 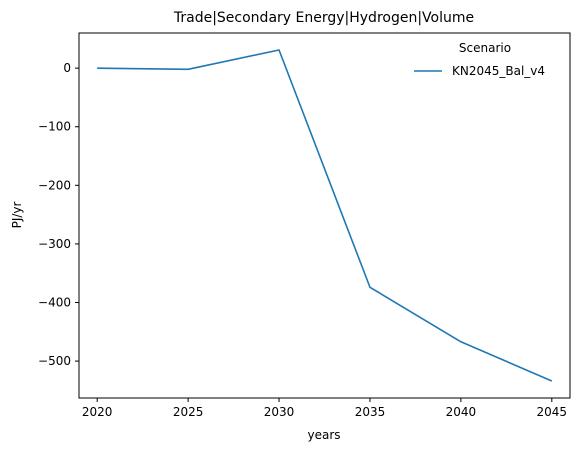 I want to click on legend: Scenario KN2045_Bal_v4, so click(x=479, y=59).